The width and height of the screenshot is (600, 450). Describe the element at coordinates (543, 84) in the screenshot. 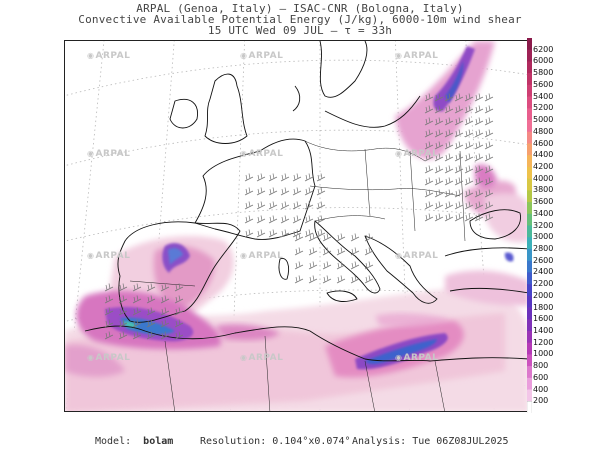

I see `colorbar-tick-label: 5600` at that location.